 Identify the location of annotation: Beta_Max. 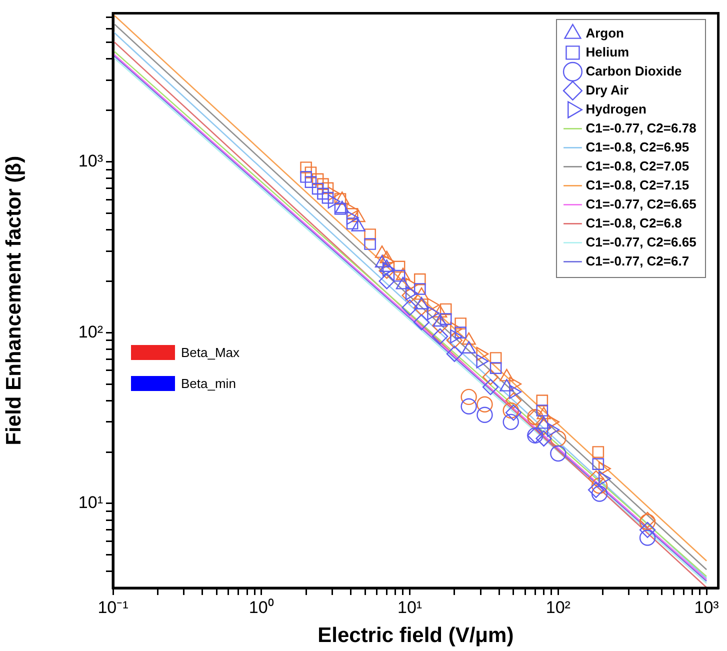
(210, 352).